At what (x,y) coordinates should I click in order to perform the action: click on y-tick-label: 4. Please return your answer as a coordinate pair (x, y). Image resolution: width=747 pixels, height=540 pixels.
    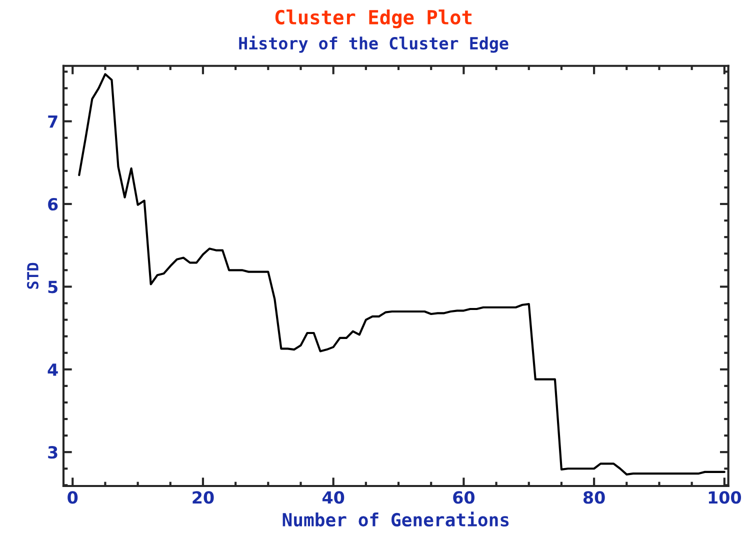
    Looking at the image, I should click on (53, 370).